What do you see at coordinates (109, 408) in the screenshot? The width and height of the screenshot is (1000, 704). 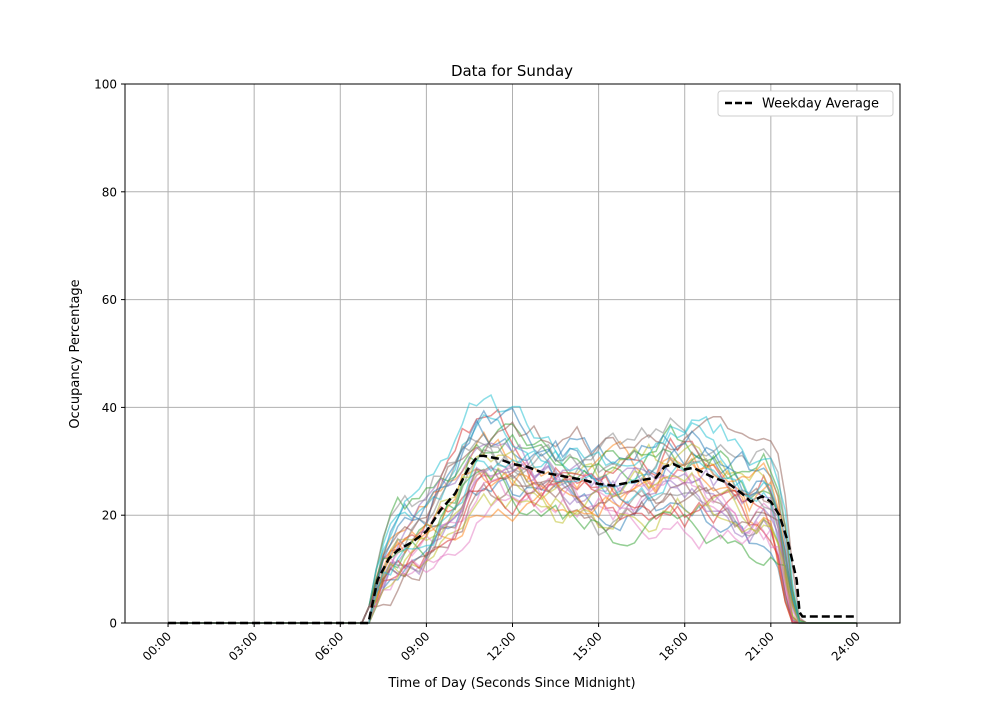 I see `y-tick-label: 40` at bounding box center [109, 408].